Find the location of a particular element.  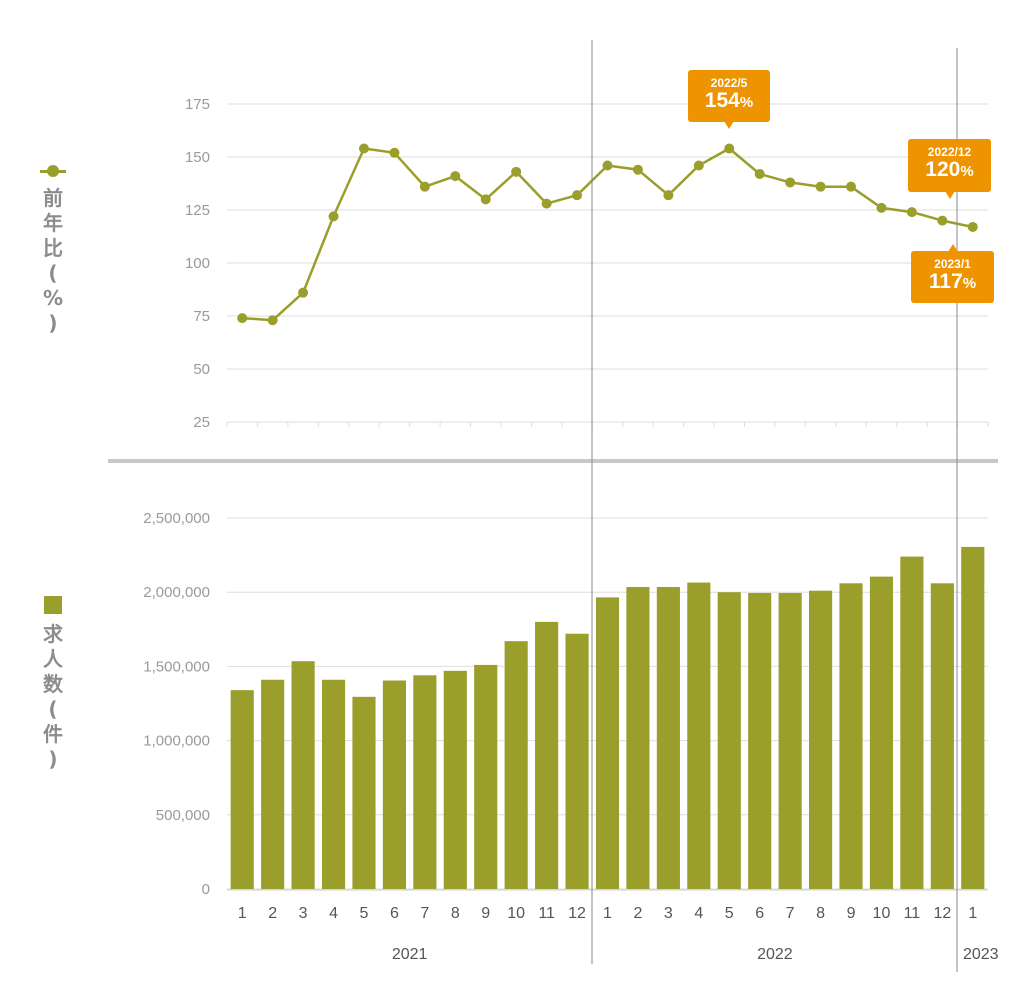

line-y-tick-label: 175 is located at coordinates (197, 104).